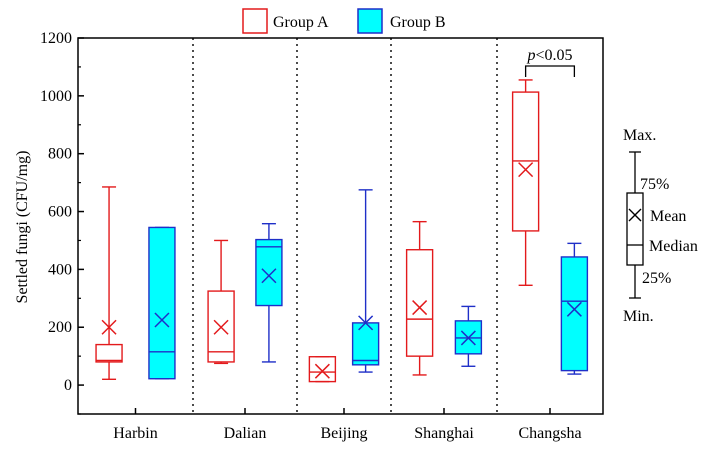 This screenshot has height=450, width=717. I want to click on key-mean-marker, so click(635, 215).